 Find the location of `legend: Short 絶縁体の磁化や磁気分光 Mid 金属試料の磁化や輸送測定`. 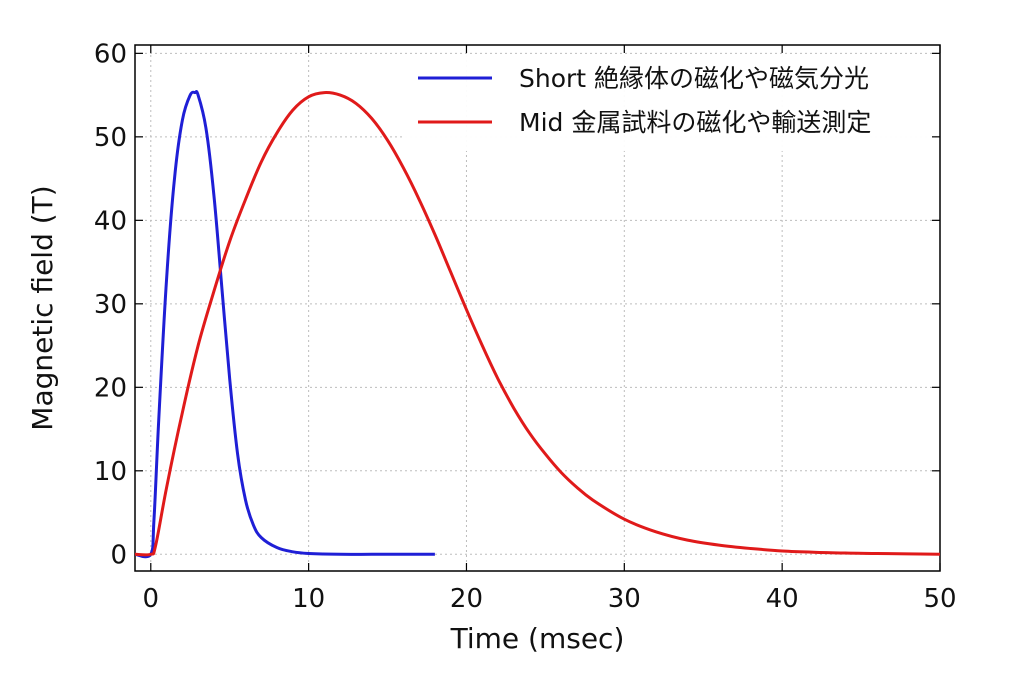

legend: Short 絶縁体の磁化や磁気分光 Mid 金属試料の磁化や輸送測定 is located at coordinates (668, 103).